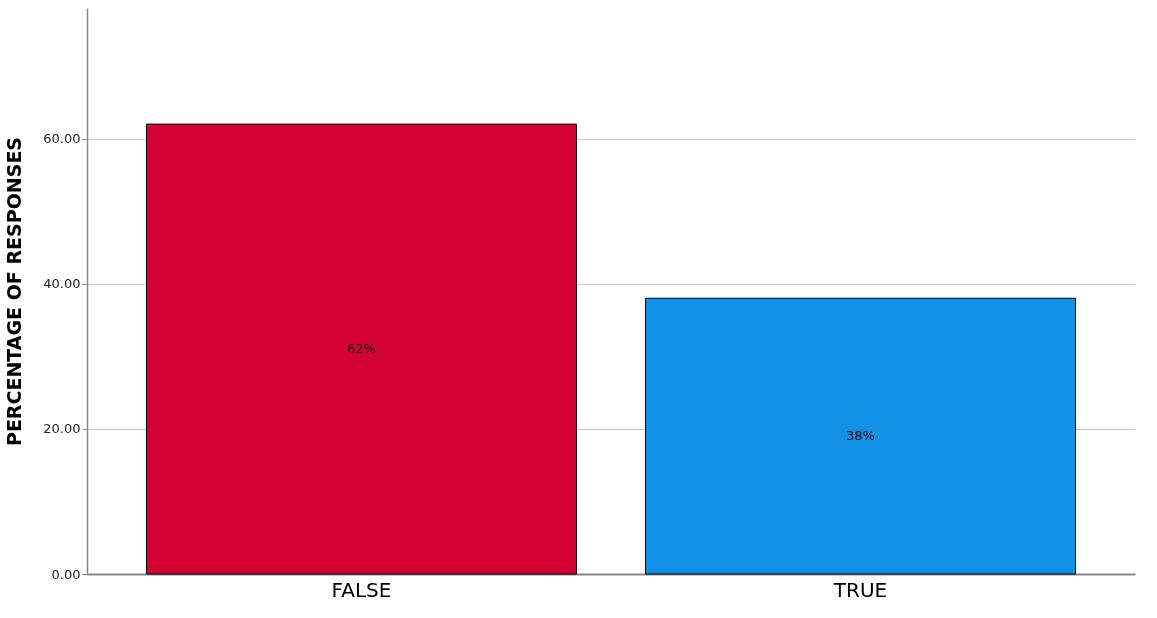 Image resolution: width=1157 pixels, height=618 pixels. What do you see at coordinates (361, 349) in the screenshot?
I see `data-label: 62%` at bounding box center [361, 349].